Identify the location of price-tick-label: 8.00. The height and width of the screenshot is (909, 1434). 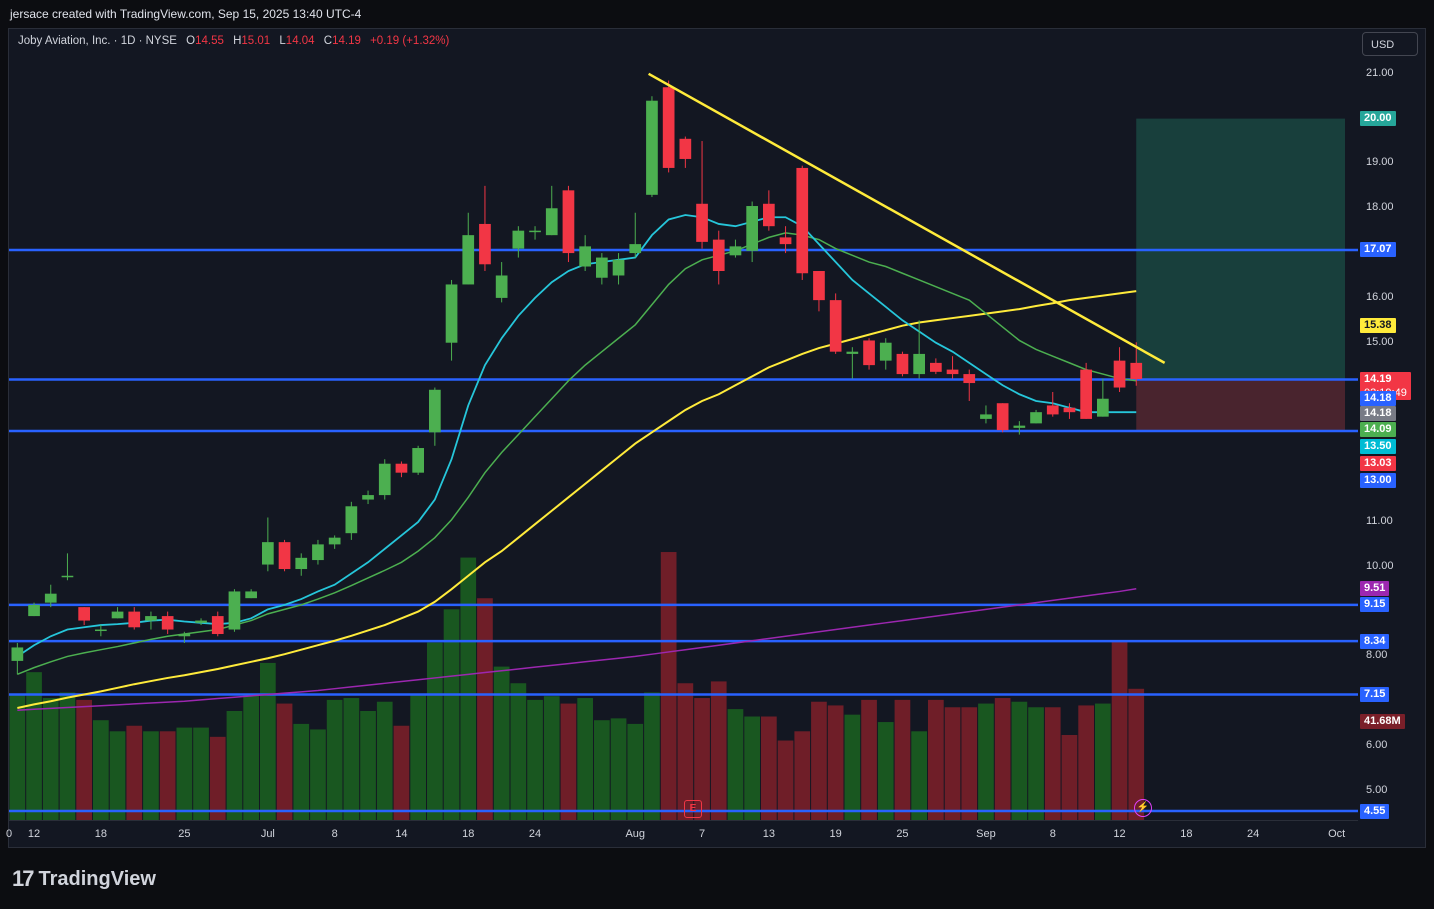
(1377, 655).